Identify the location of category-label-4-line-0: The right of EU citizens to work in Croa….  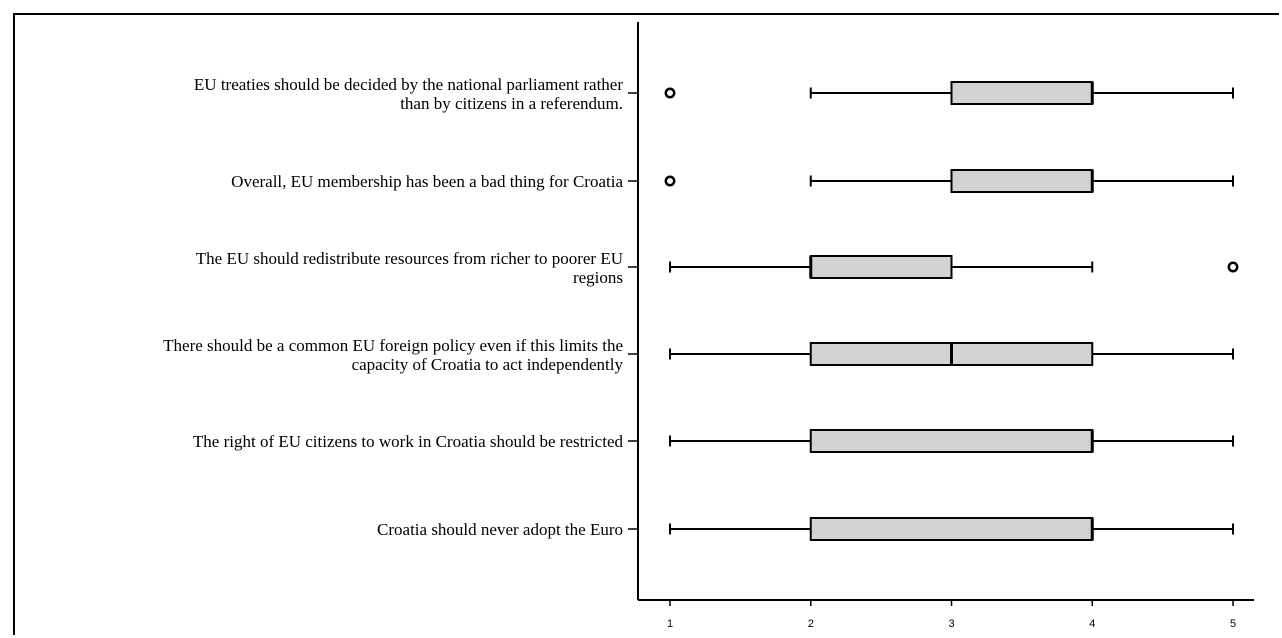
(408, 441).